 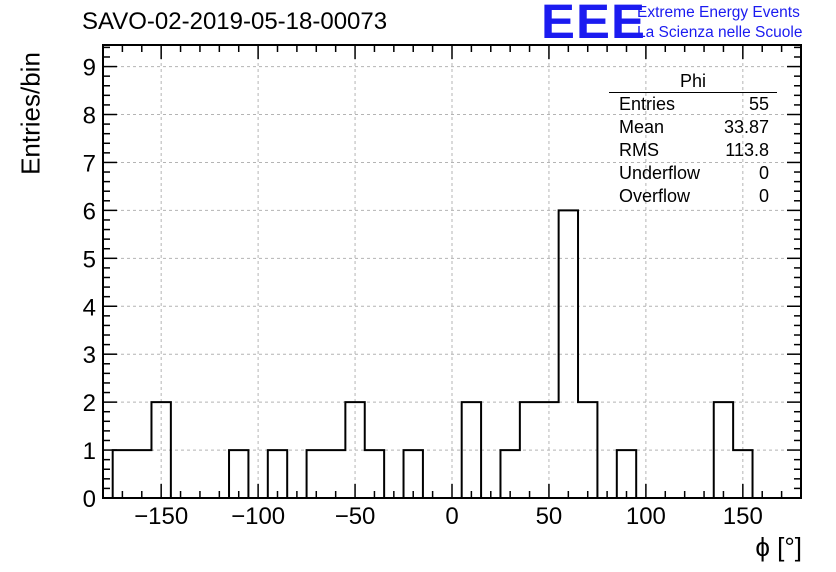 What do you see at coordinates (778, 547) in the screenshot?
I see `x-axis-label: ϕ [°]` at bounding box center [778, 547].